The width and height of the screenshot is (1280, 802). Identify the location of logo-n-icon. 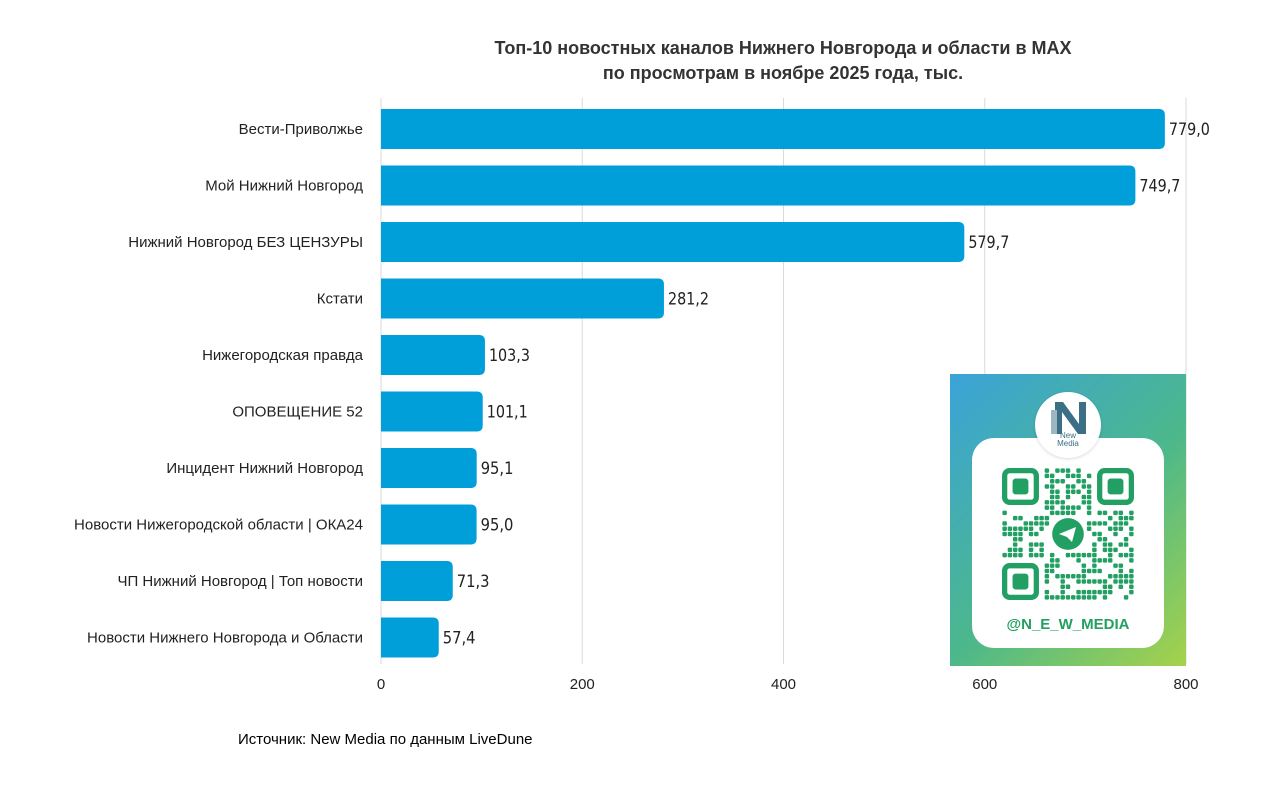
(1068, 418).